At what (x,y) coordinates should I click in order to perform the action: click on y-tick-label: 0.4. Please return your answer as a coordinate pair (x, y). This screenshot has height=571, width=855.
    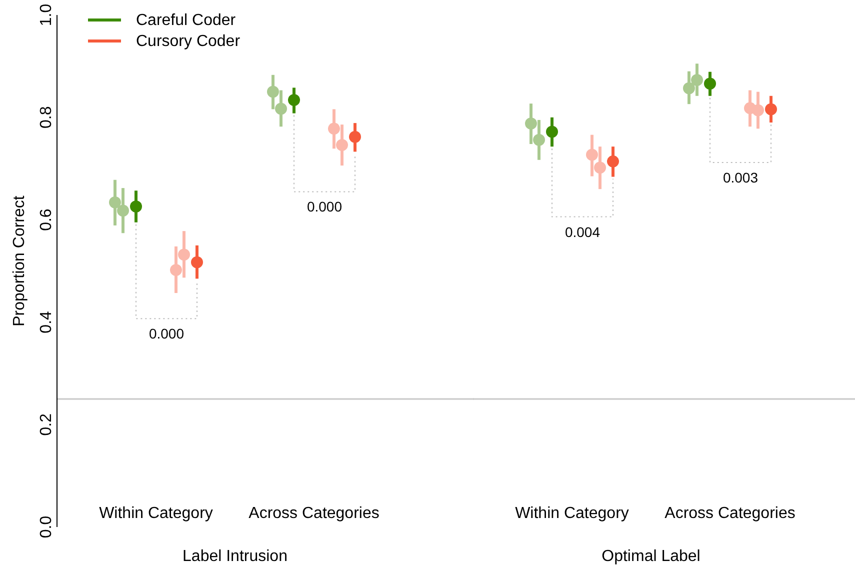
    Looking at the image, I should click on (46, 322).